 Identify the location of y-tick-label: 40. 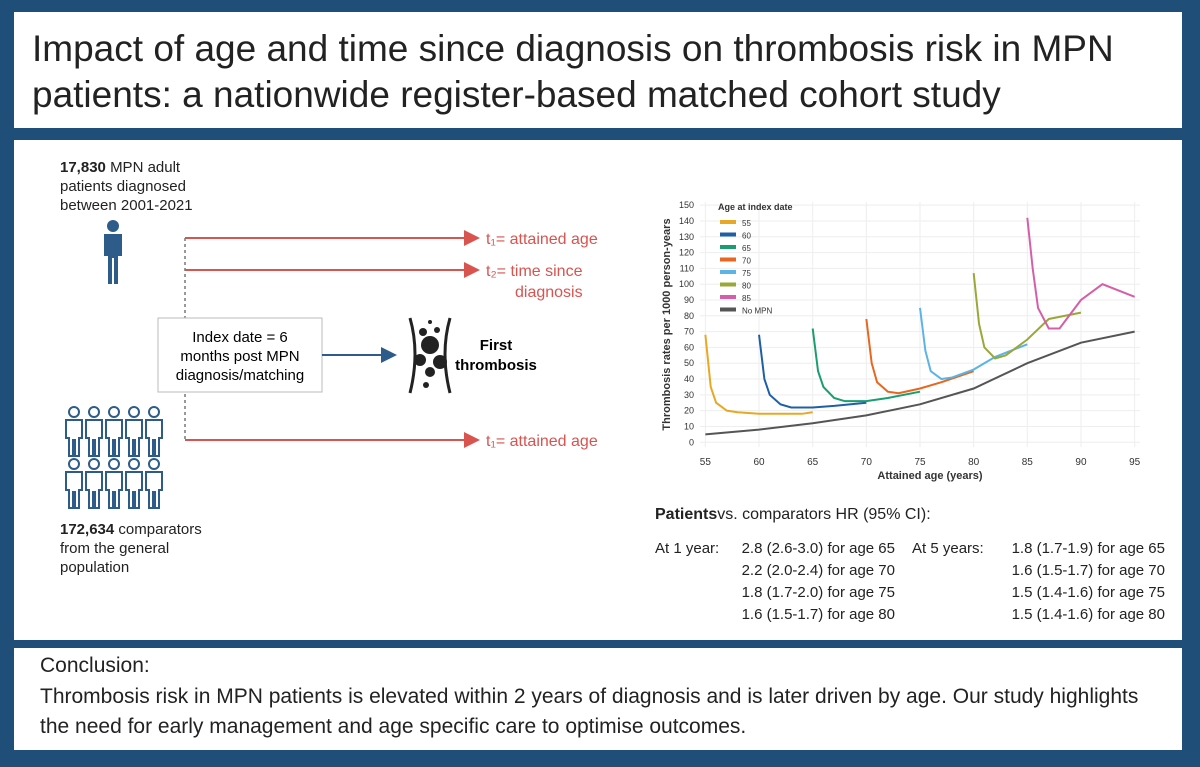
(689, 379).